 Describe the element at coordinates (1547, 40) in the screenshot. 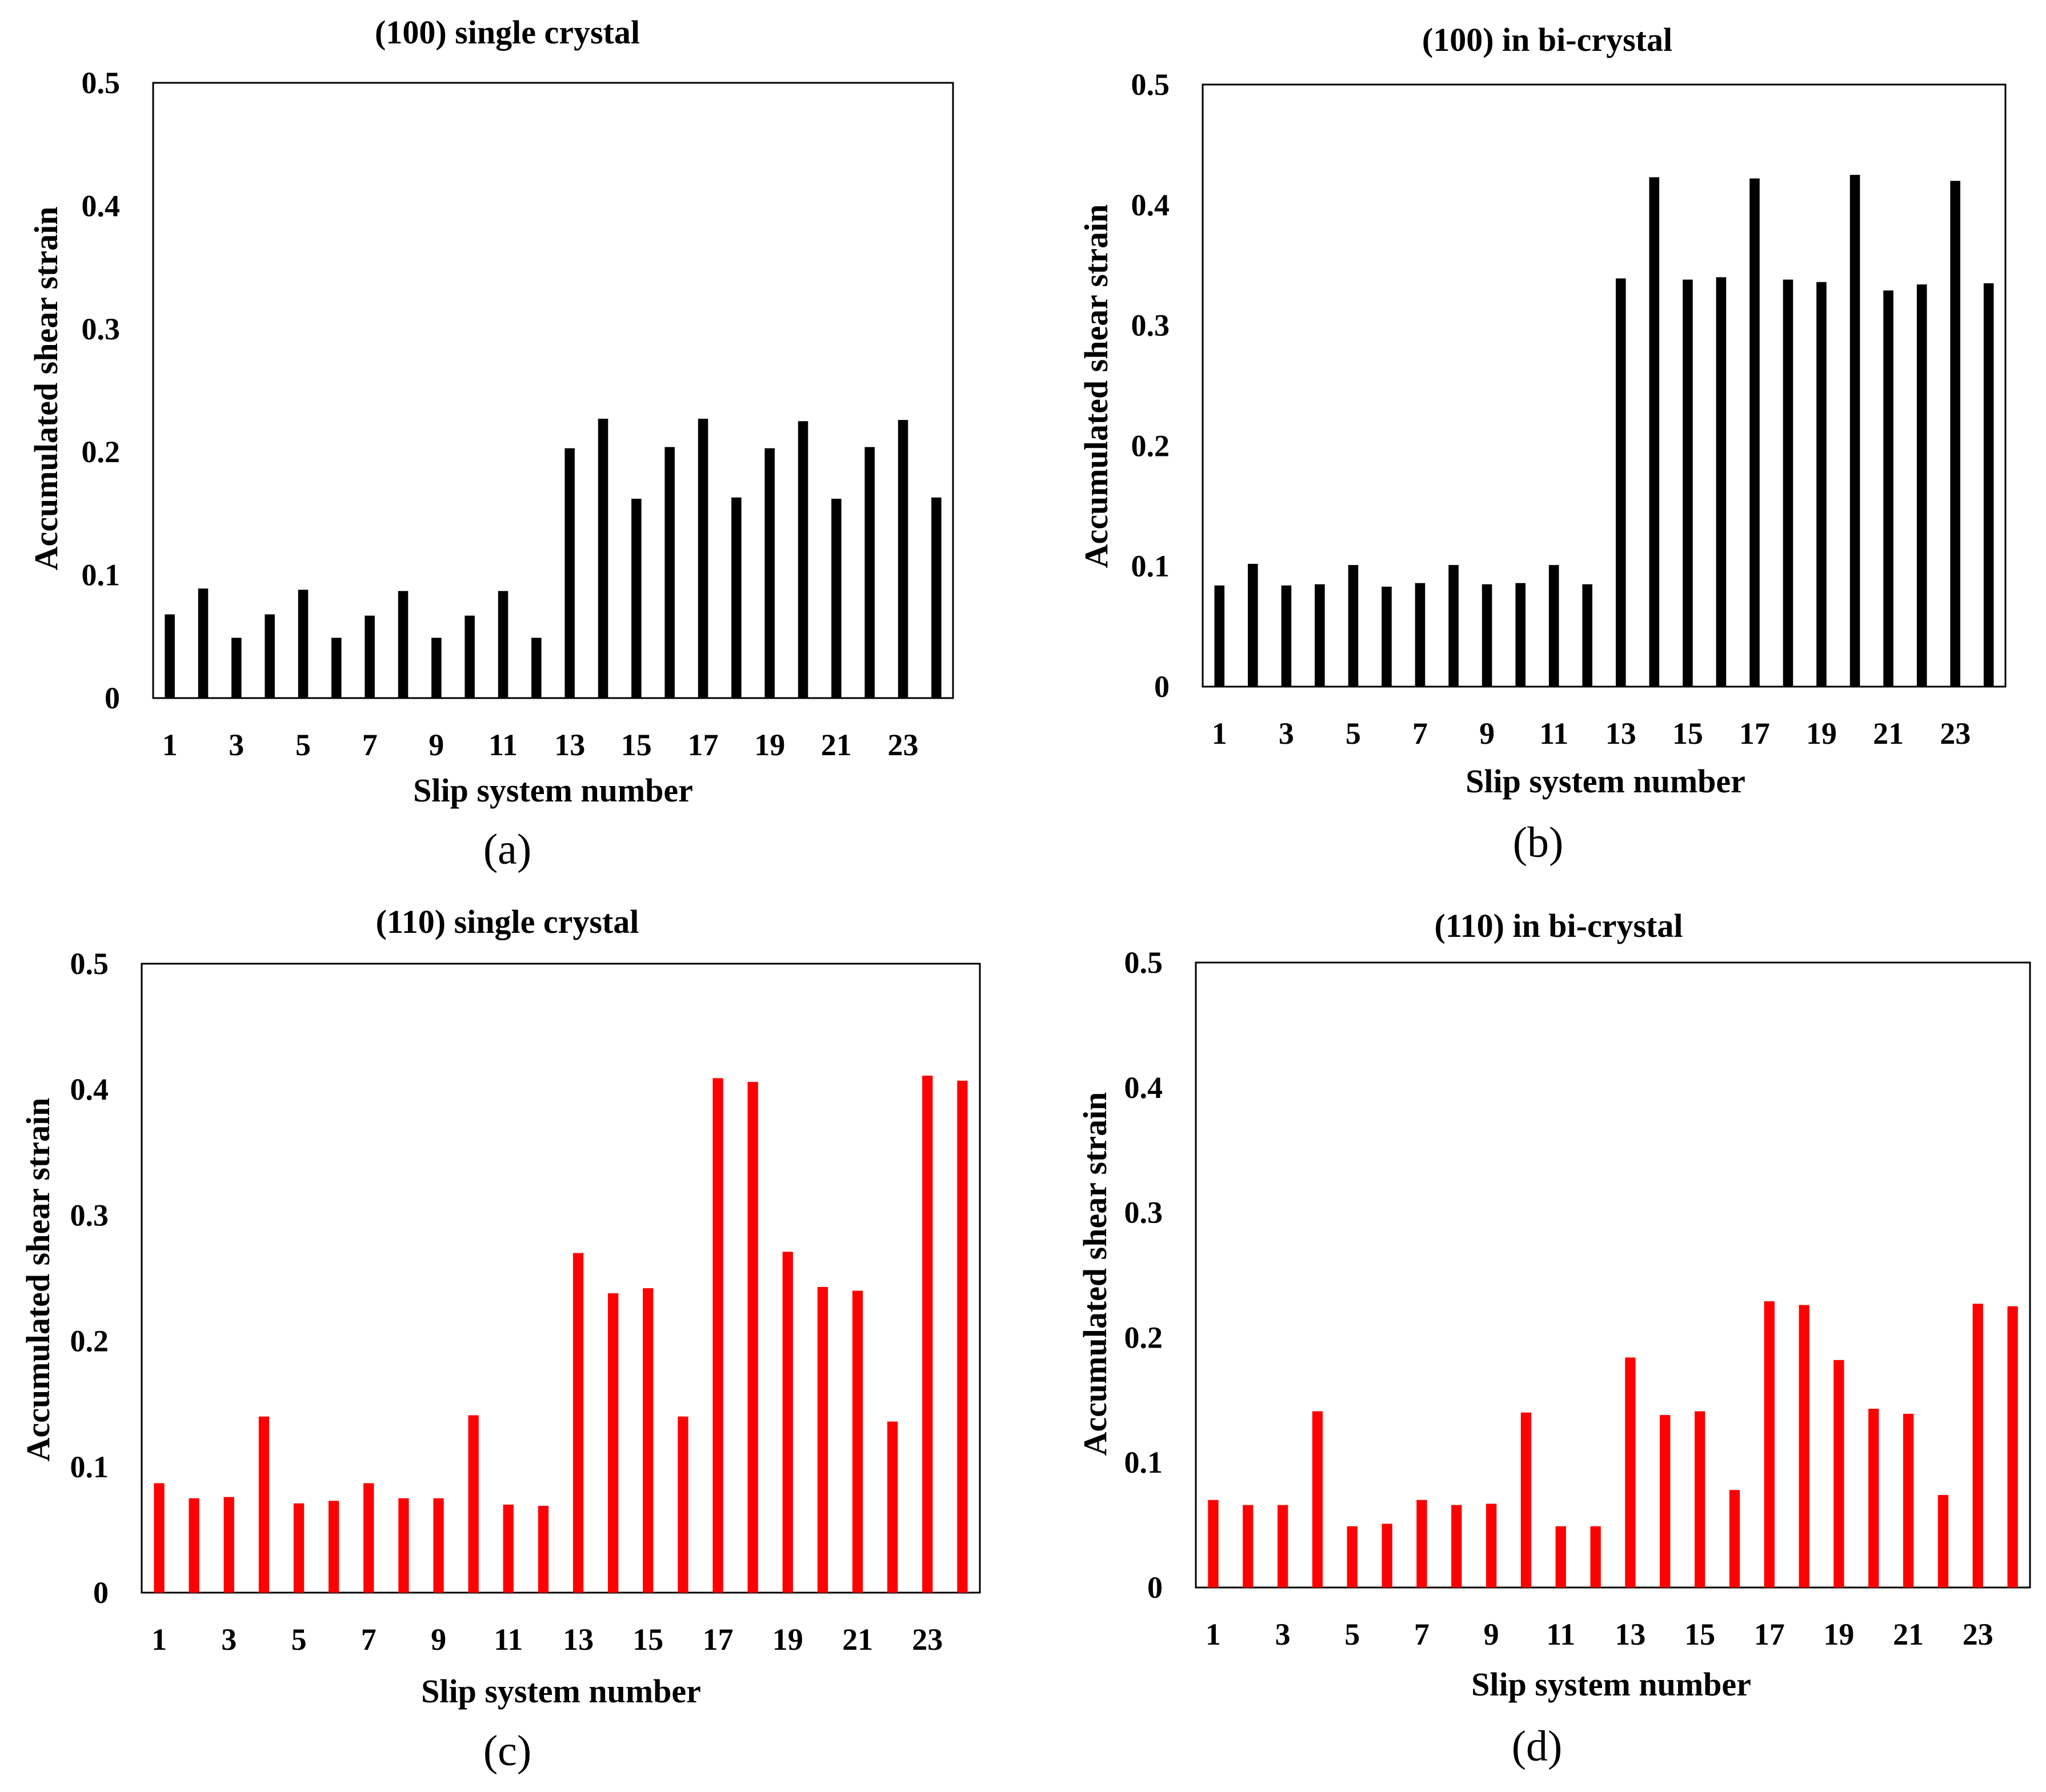

I see `chart-title: (100) in bi-crystal` at that location.